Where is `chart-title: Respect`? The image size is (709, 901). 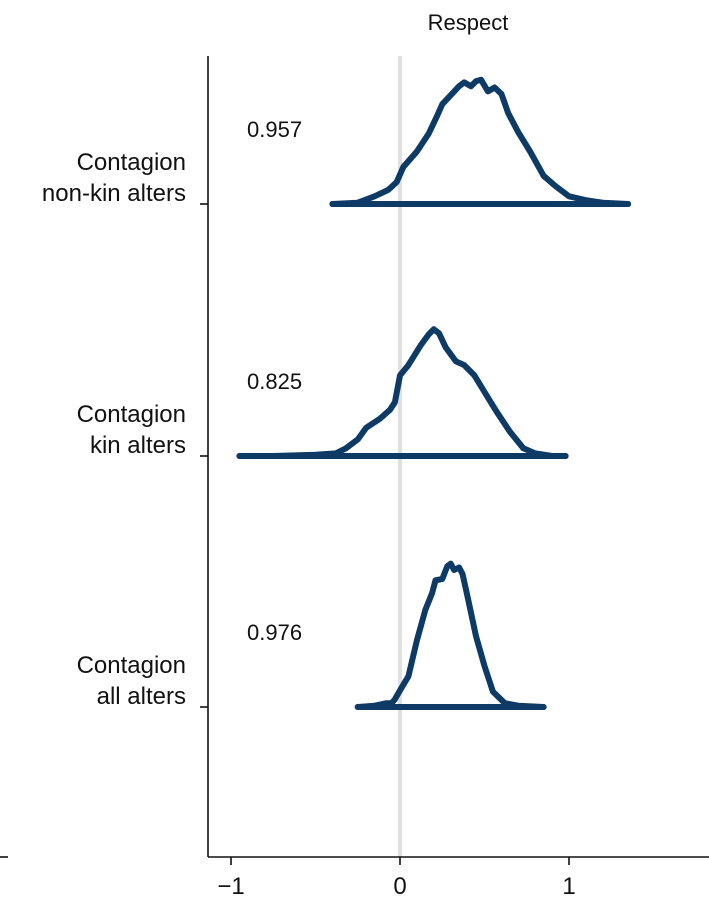 chart-title: Respect is located at coordinates (468, 22).